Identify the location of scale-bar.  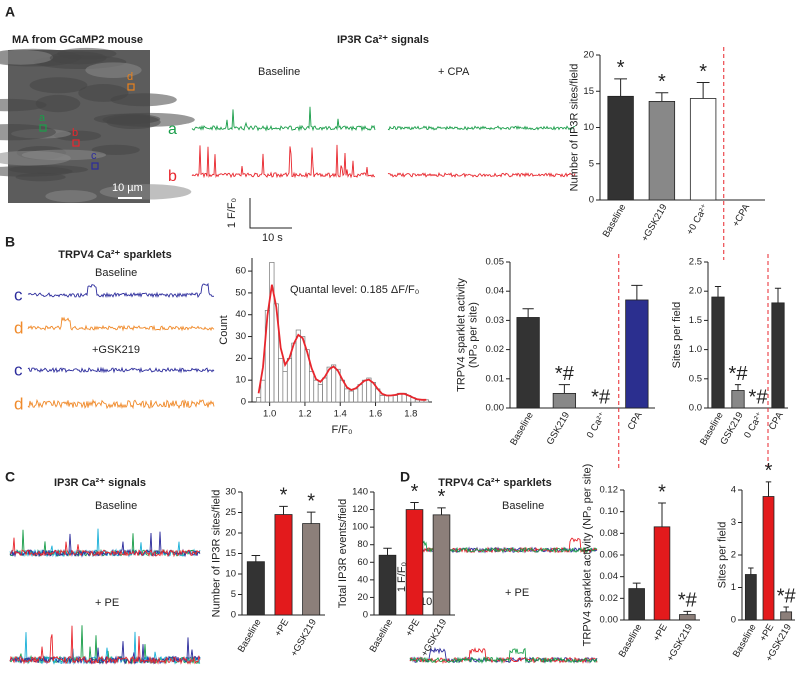
(270, 213).